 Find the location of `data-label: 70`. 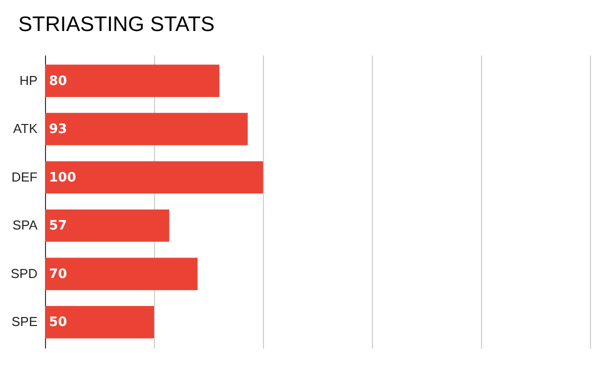

data-label: 70 is located at coordinates (58, 274).